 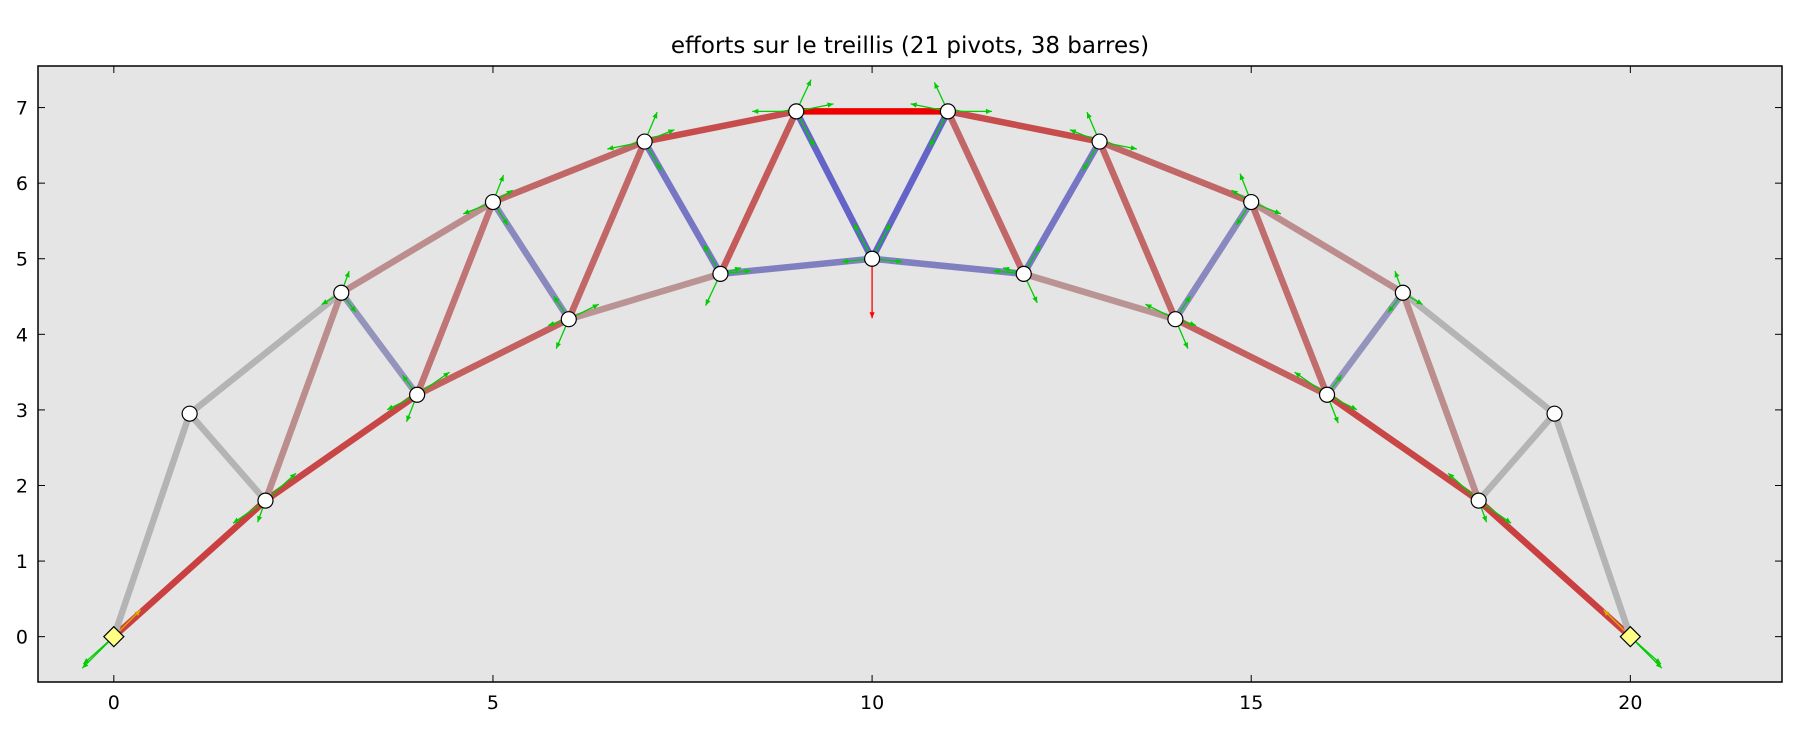 What do you see at coordinates (325, 302) in the screenshot?
I see `force-arrow-3-5-head` at bounding box center [325, 302].